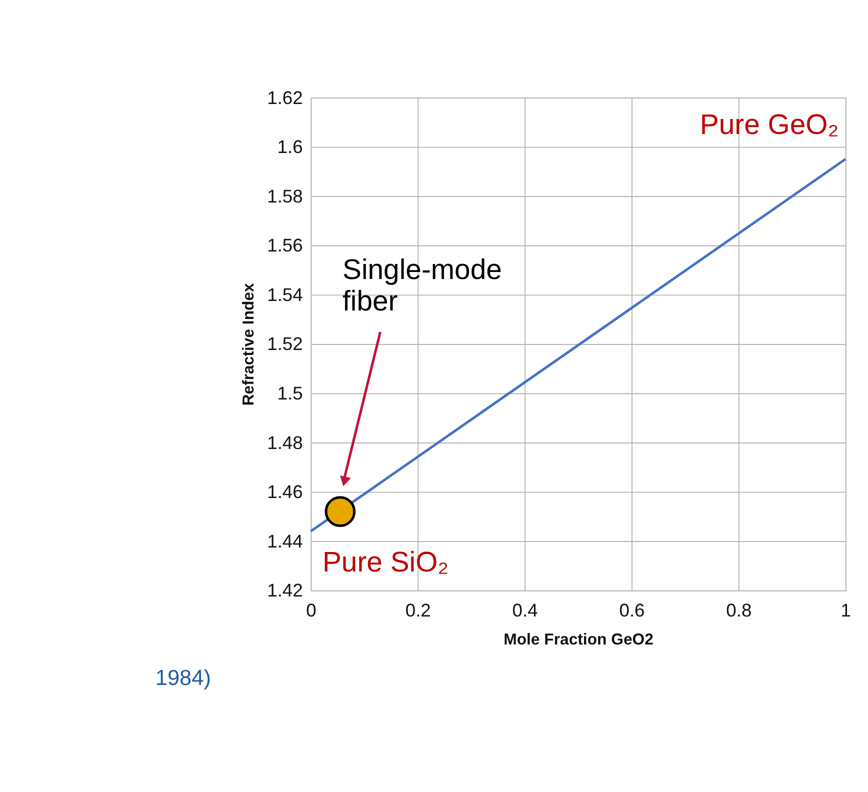  I want to click on x-axis-title: Mole Fraction GeO2, so click(579, 639).